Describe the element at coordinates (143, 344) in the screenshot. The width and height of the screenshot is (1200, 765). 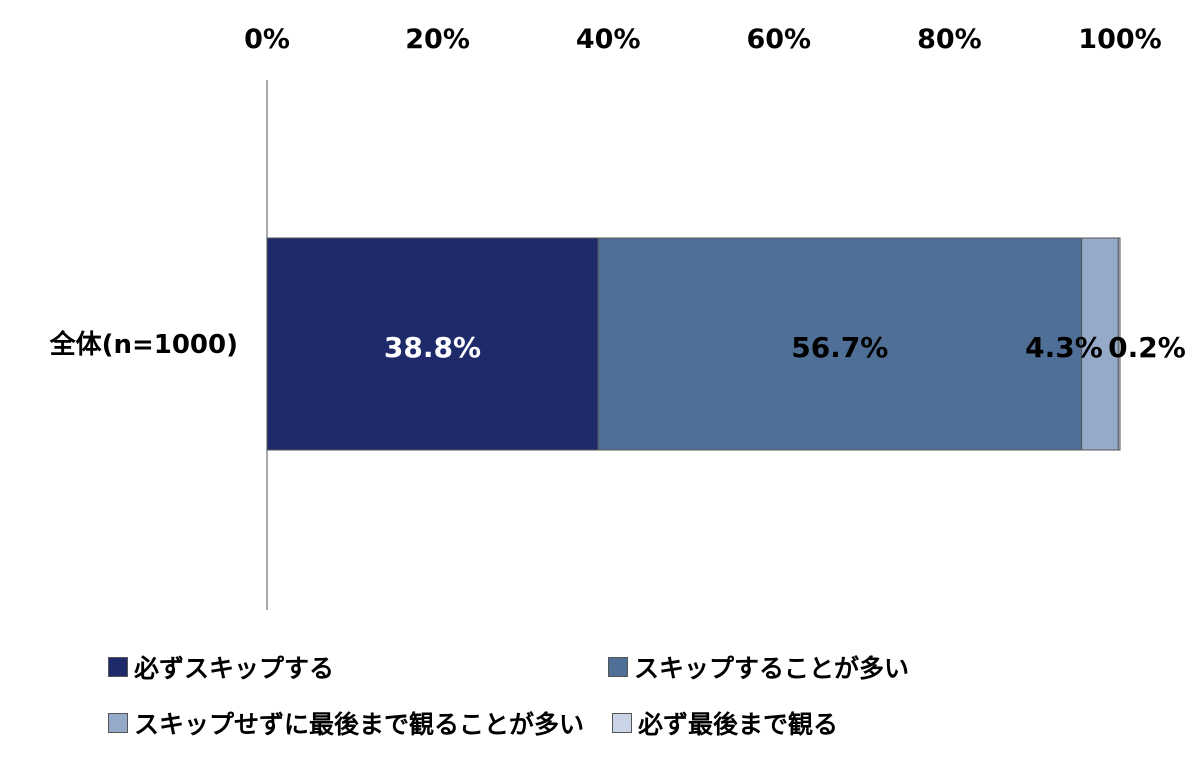
I see `category-label: 全体(n=1000)` at that location.